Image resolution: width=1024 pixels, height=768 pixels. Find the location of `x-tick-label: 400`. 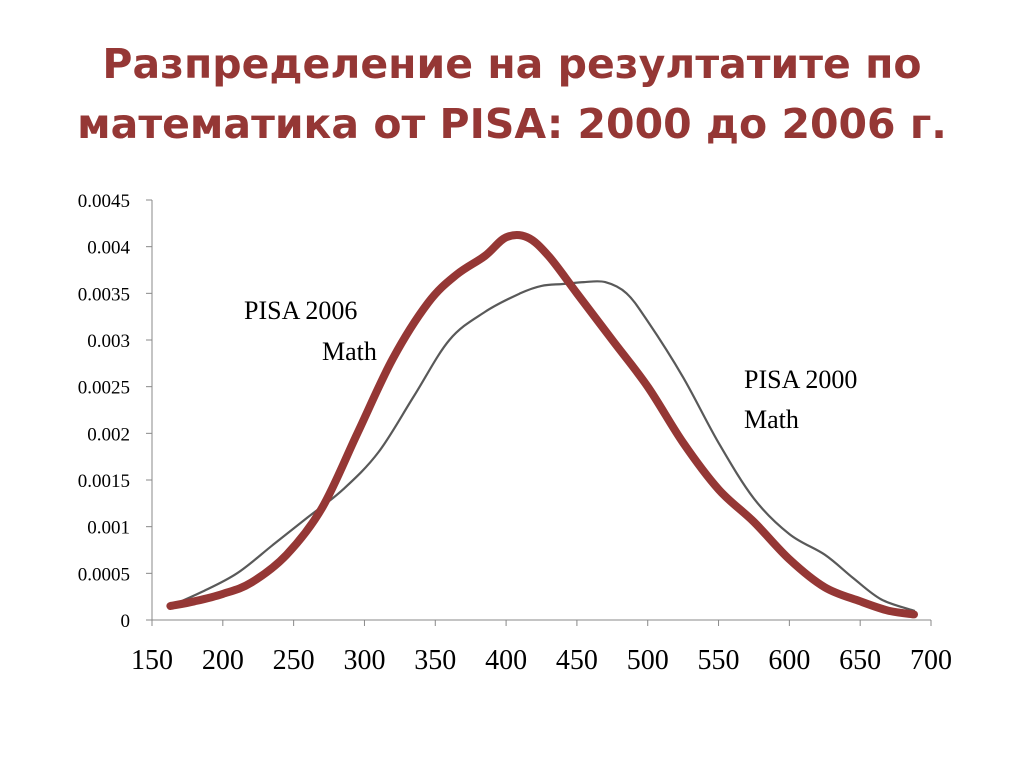

x-tick-label: 400 is located at coordinates (506, 660).